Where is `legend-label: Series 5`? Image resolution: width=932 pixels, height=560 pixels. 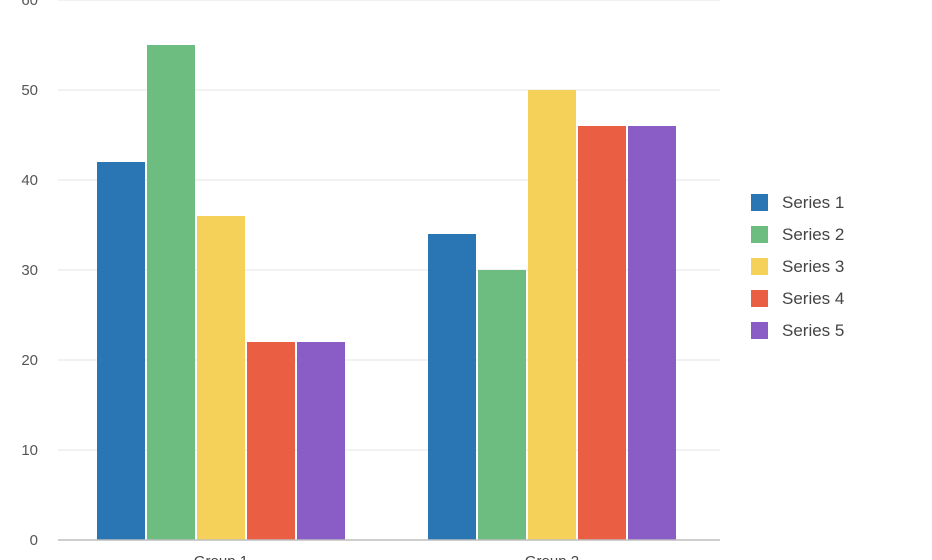
legend-label: Series 5 is located at coordinates (813, 330).